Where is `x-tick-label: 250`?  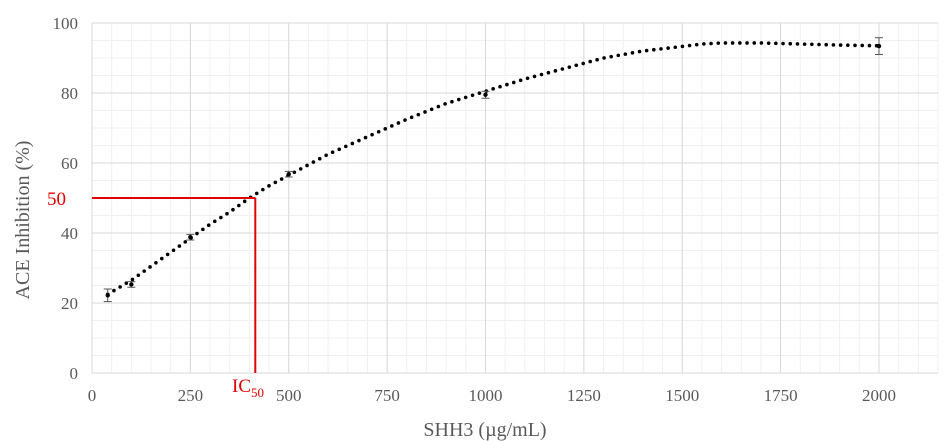
x-tick-label: 250 is located at coordinates (191, 395).